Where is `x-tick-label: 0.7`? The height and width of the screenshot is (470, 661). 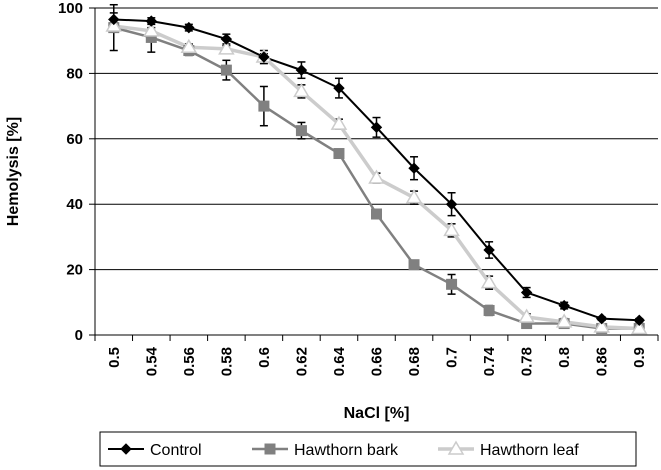 x-tick-label: 0.7 is located at coordinates (452, 357).